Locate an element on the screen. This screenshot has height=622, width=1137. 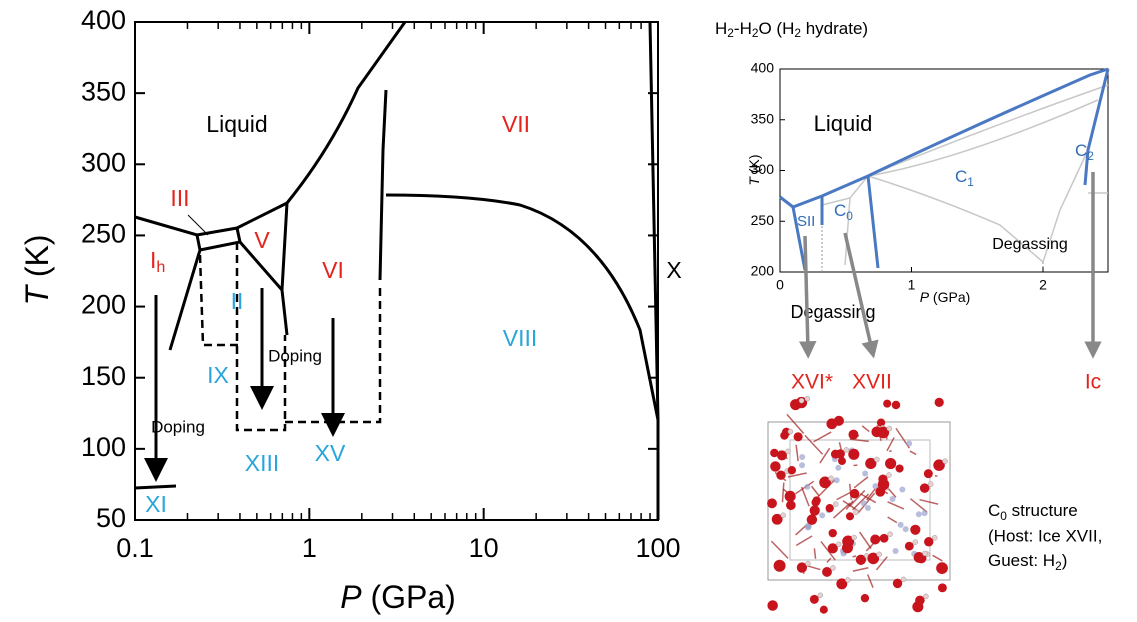
inset-phase-label: Degassing is located at coordinates (1030, 244).